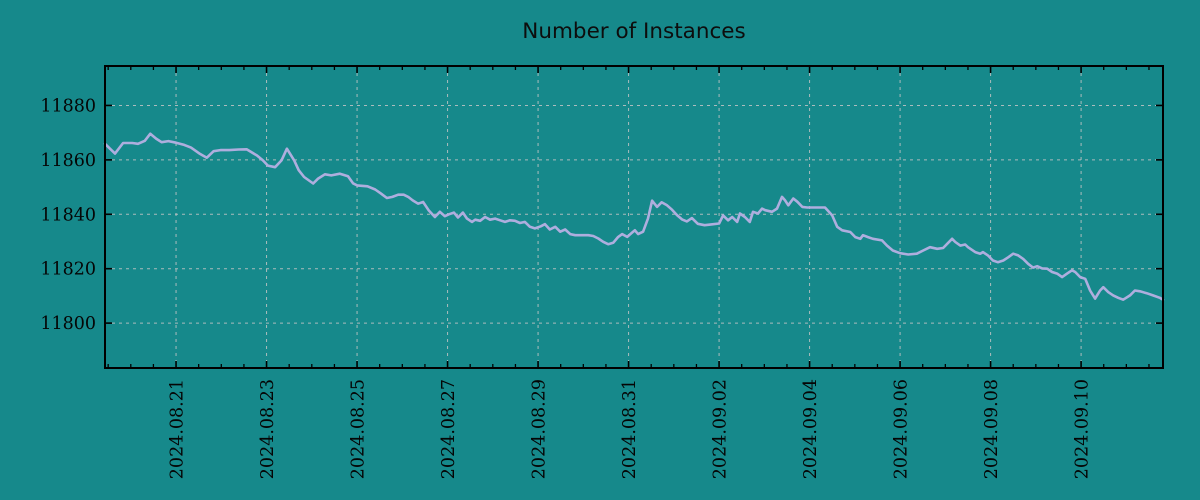 The height and width of the screenshot is (500, 1200). Describe the element at coordinates (68, 215) in the screenshot. I see `y-tick-label: 11840` at that location.